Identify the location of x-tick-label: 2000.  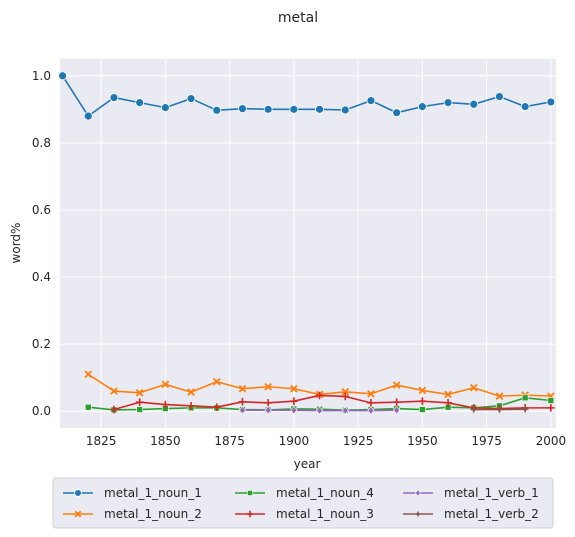
(551, 441).